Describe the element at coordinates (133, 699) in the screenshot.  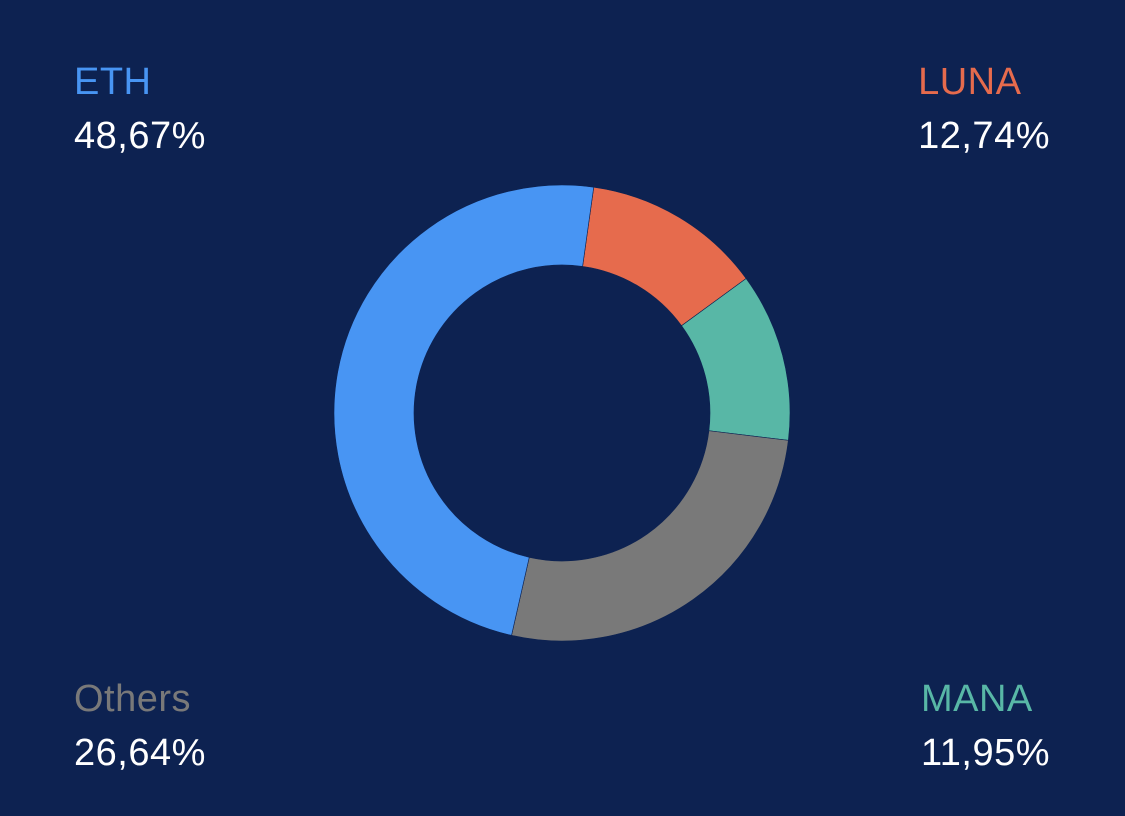
I see `legend-others-name: Others` at that location.